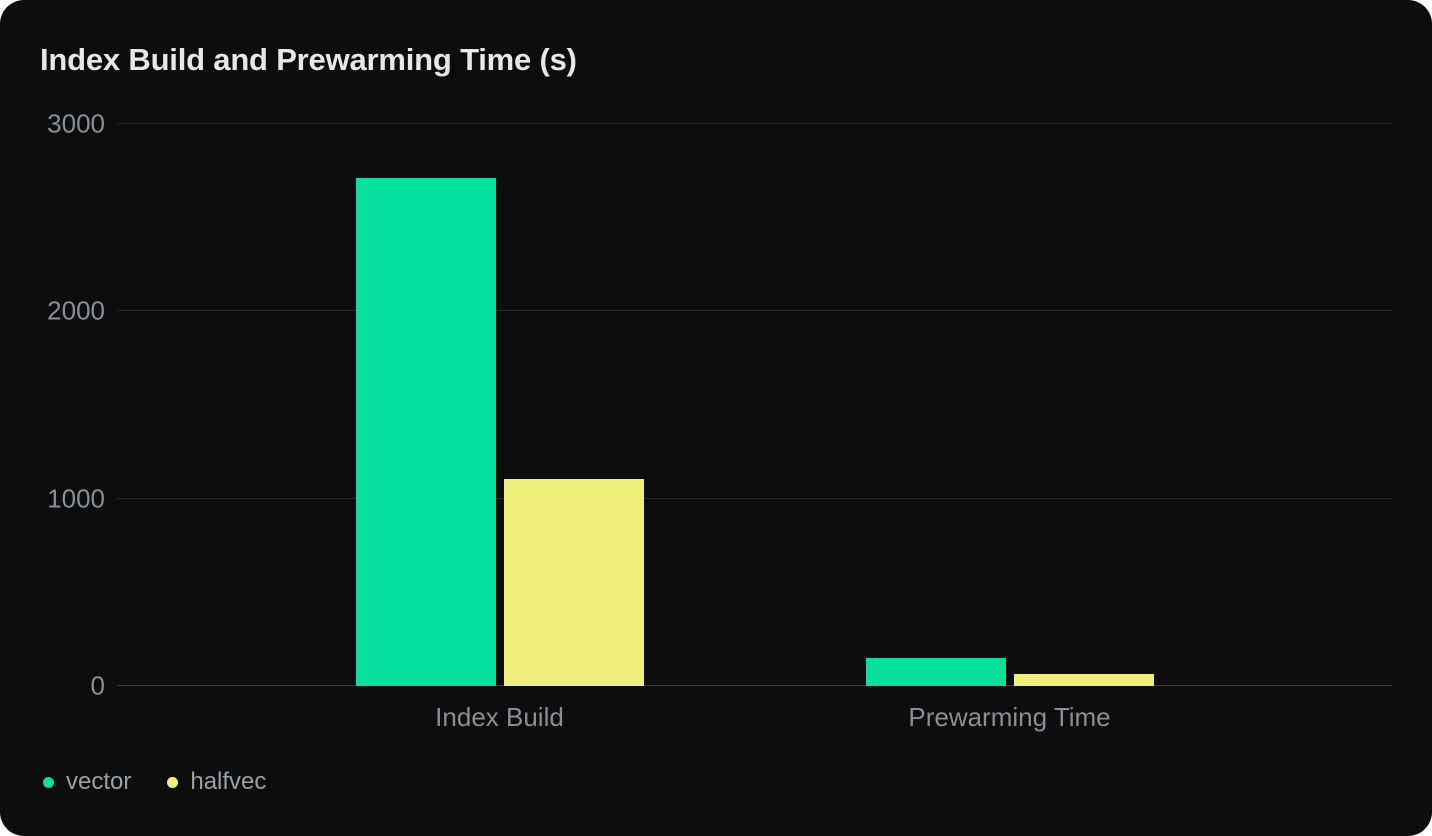  What do you see at coordinates (935, 672) in the screenshot?
I see `bar-vector-prewarming-time` at bounding box center [935, 672].